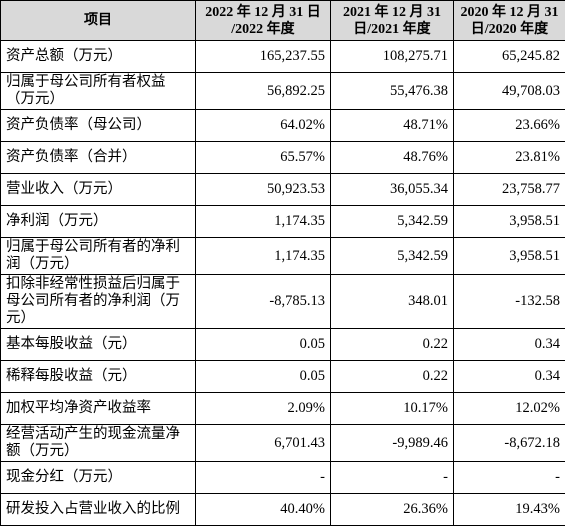 This screenshot has width=565, height=526. I want to click on header-cell: 2022 年 12 月 31 日/2022 年度, so click(263, 21).